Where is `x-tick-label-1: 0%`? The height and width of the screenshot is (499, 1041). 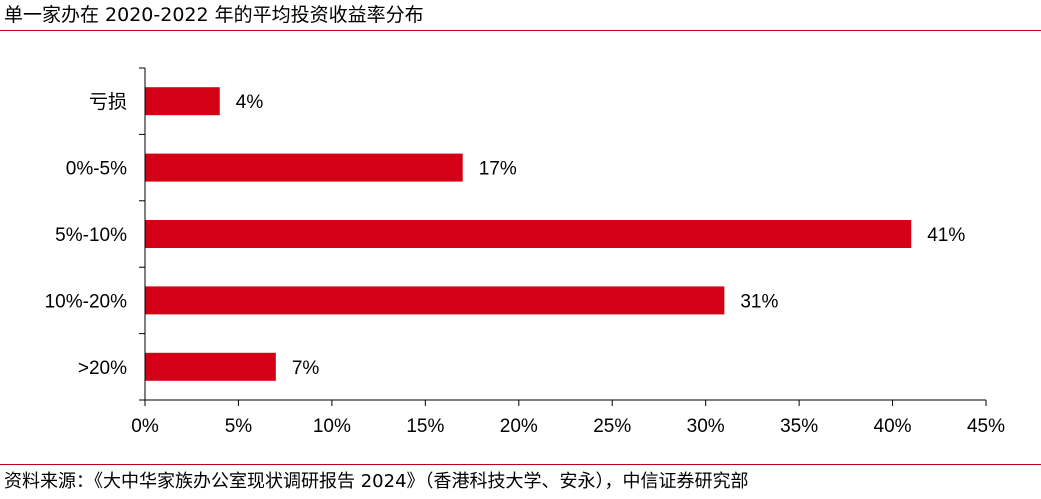 x-tick-label-1: 0% is located at coordinates (145, 426).